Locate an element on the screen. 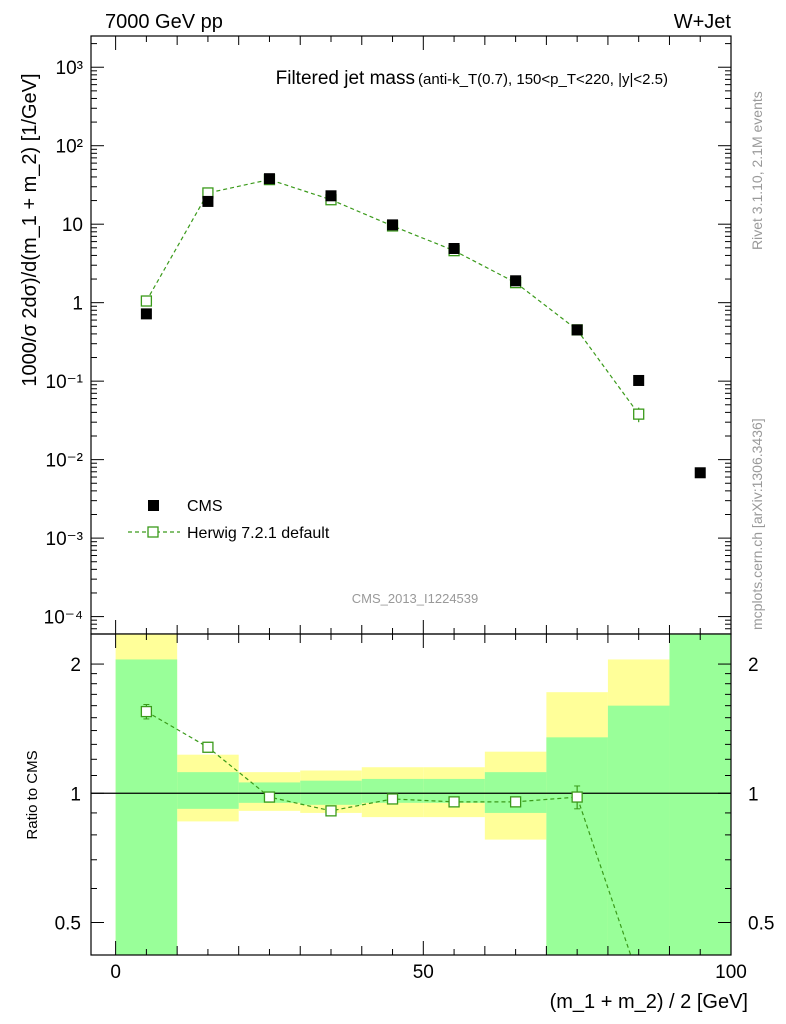 This screenshot has height=1024, width=786. ratio-y-tick-label-left: 2 is located at coordinates (75, 665).